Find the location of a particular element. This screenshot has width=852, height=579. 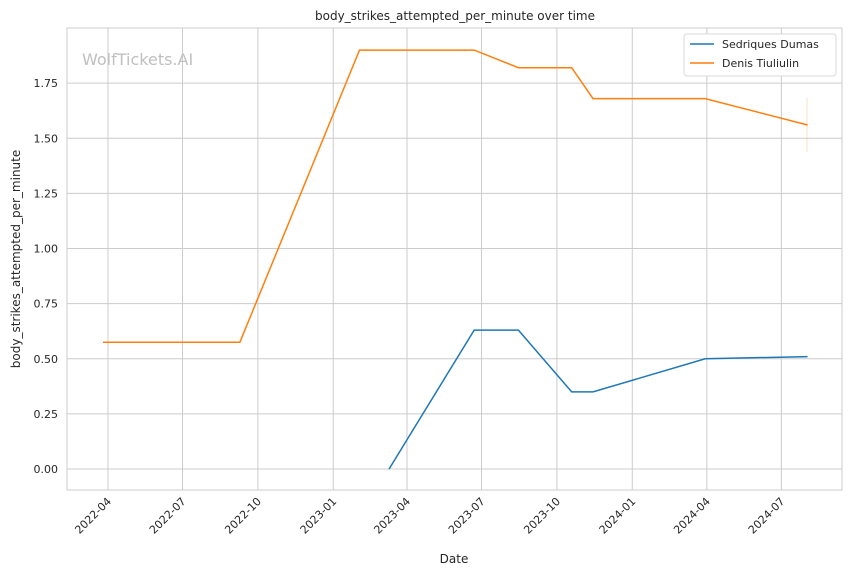

x-tick-label: 2023-07 is located at coordinates (467, 516).